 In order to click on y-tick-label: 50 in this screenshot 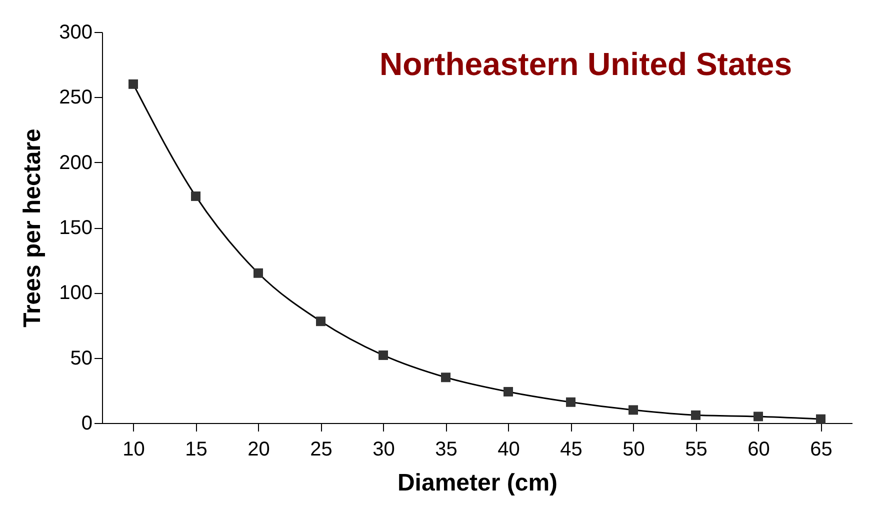, I will do `click(81, 358)`.